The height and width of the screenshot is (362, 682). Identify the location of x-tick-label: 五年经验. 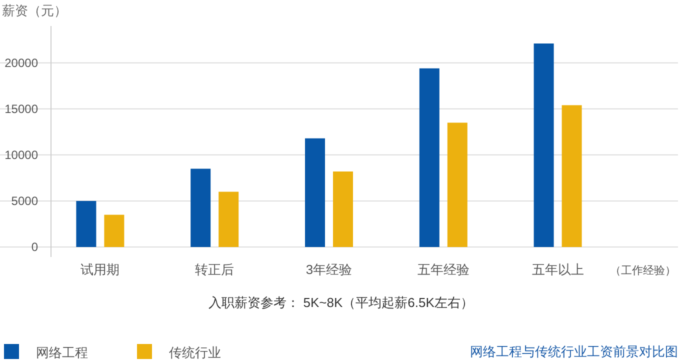
(443, 269).